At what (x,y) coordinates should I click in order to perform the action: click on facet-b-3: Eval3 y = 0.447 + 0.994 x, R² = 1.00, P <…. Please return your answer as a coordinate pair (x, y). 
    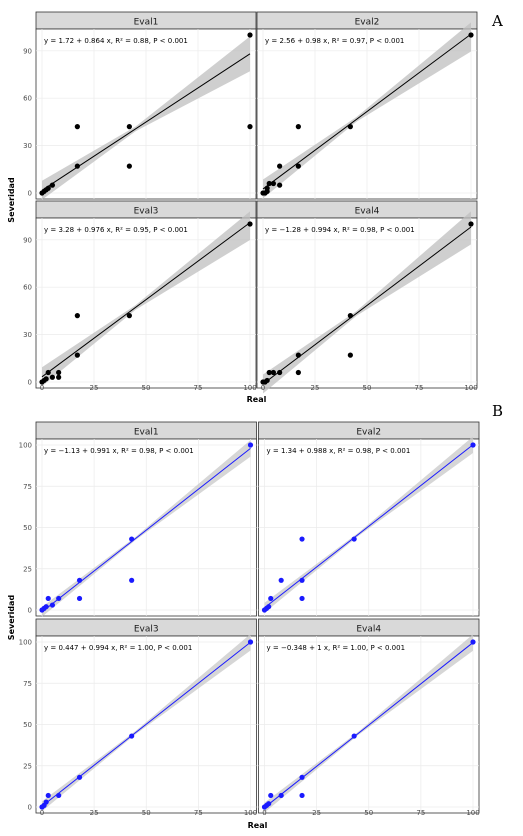
    Looking at the image, I should click on (138, 717).